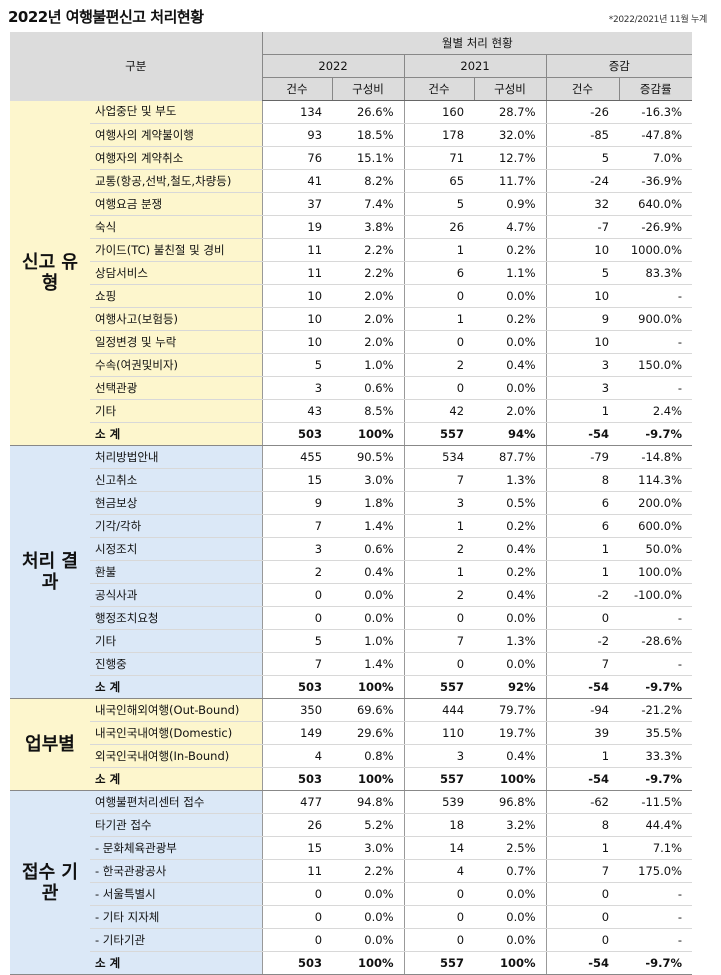 The height and width of the screenshot is (975, 721). What do you see at coordinates (656, 641) in the screenshot?
I see `change-rate-cell: -28.6%` at bounding box center [656, 641].